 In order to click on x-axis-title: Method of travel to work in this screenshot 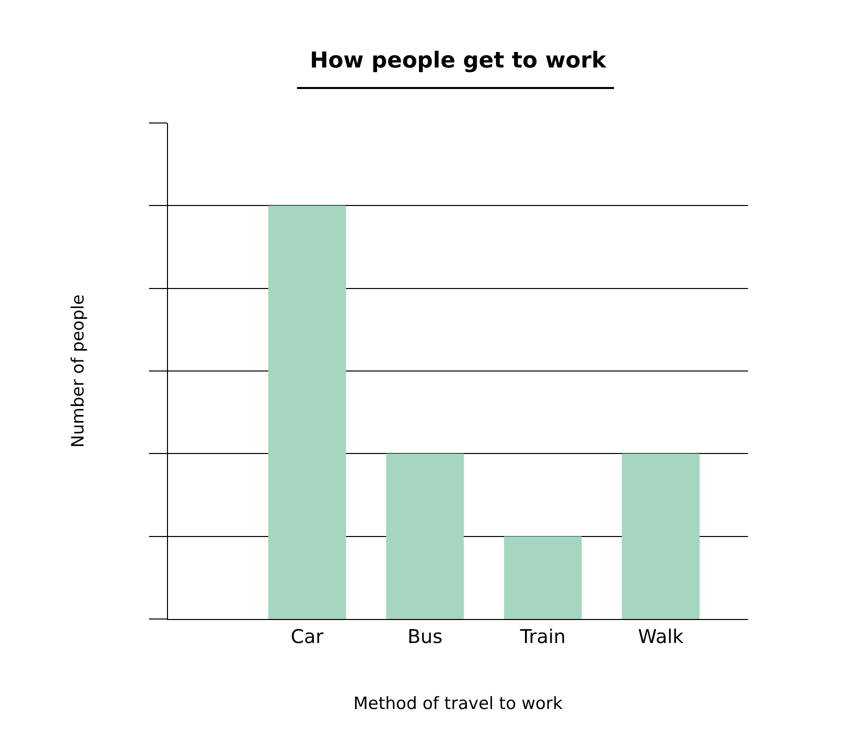, I will do `click(458, 704)`.